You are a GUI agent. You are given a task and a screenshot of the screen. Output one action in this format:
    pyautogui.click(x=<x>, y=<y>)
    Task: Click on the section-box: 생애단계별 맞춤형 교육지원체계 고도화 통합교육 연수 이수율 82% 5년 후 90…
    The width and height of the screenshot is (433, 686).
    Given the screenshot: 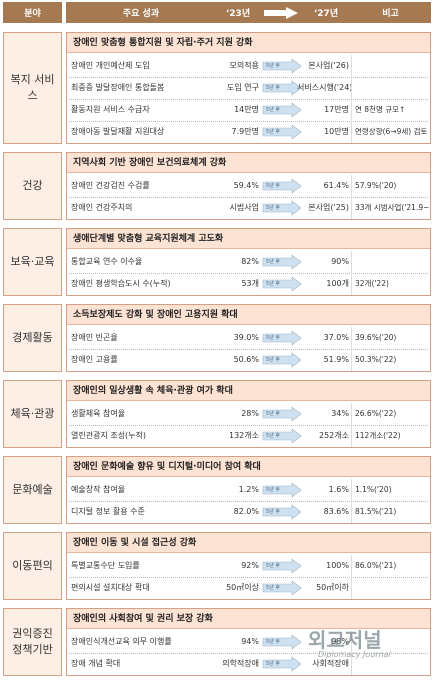 What is the action you would take?
    pyautogui.click(x=248, y=262)
    